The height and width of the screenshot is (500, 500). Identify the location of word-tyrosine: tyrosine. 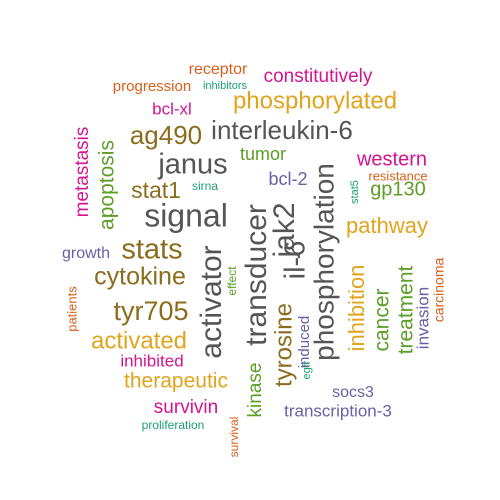
(283, 345).